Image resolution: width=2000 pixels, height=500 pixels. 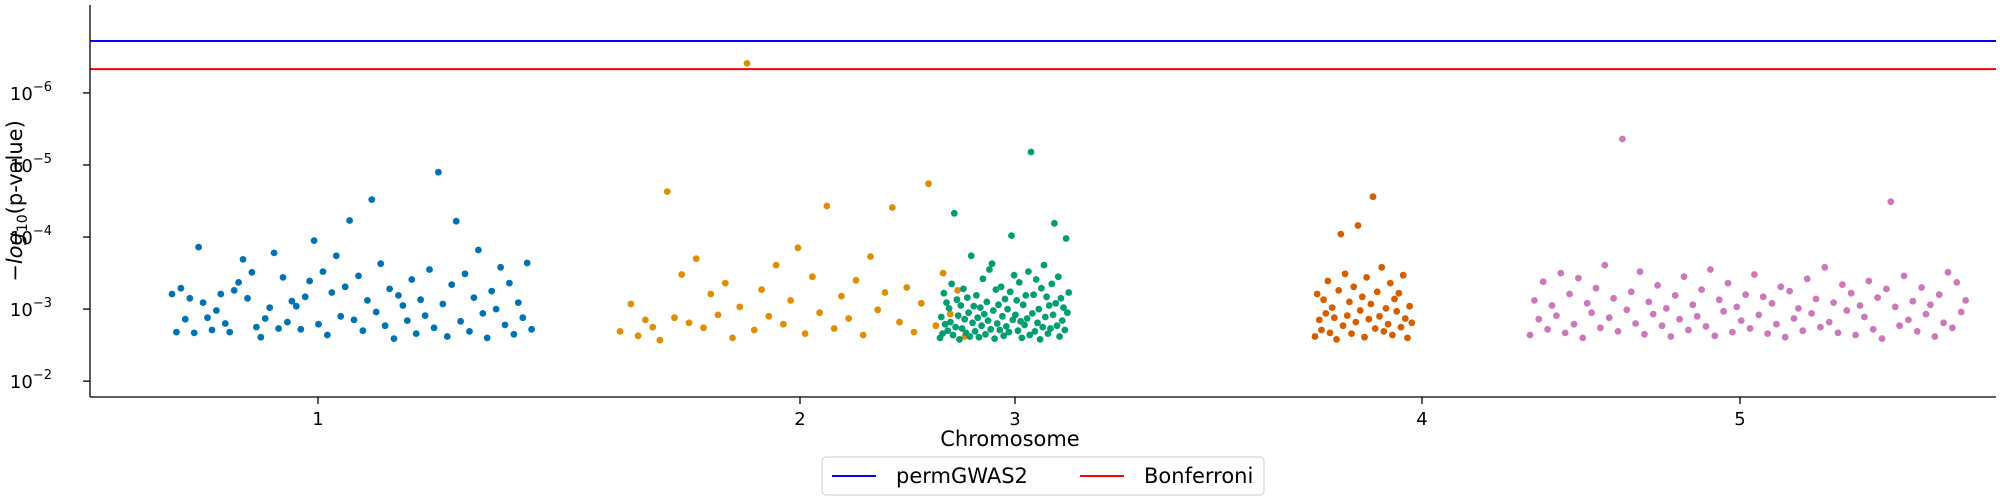 I want to click on legend-frame, so click(x=1043, y=476).